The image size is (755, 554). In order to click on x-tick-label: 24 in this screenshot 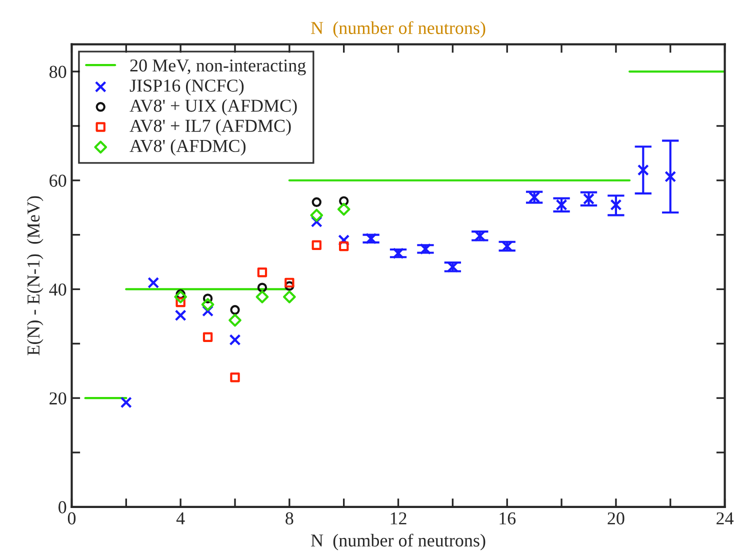, I will do `click(725, 518)`.